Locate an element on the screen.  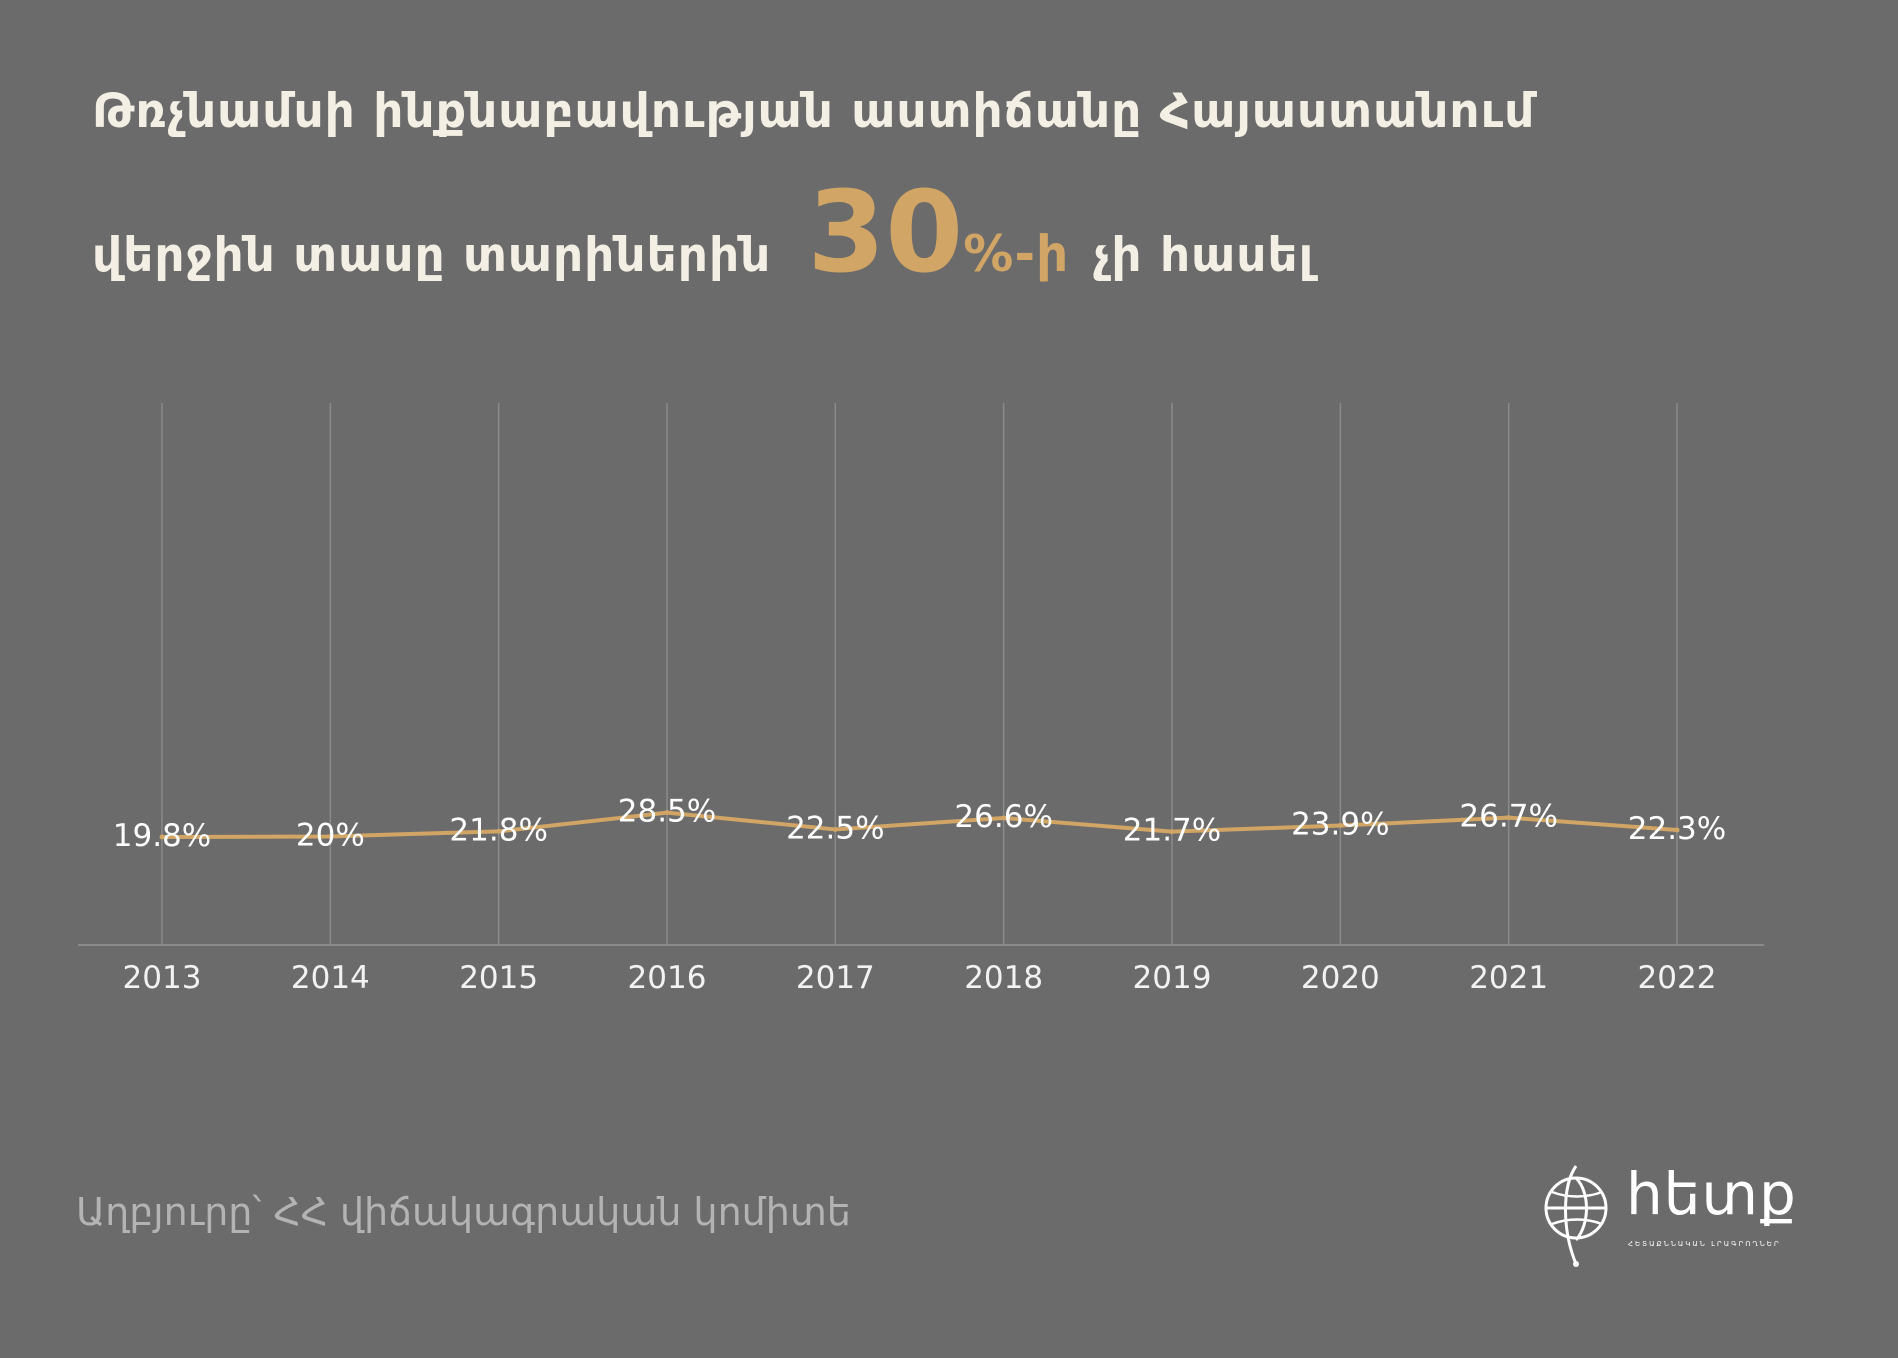
x-tick-label-2019: 2019 is located at coordinates (1172, 978).